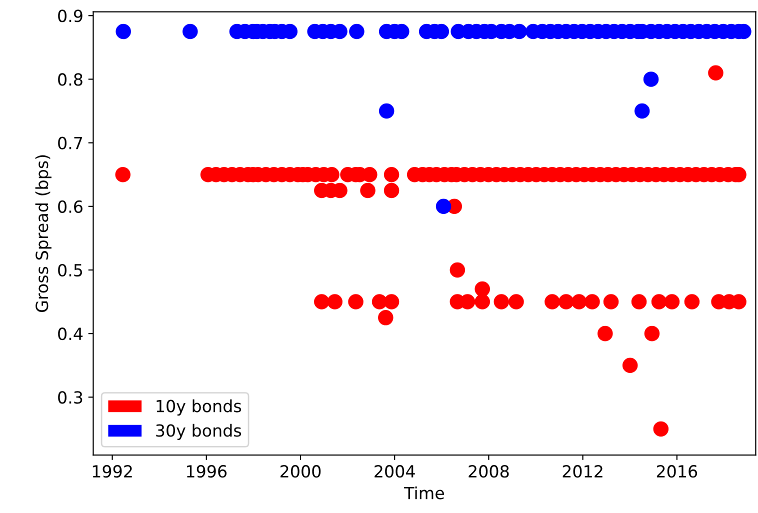  What do you see at coordinates (207, 471) in the screenshot?
I see `x-tick-label: 1996` at bounding box center [207, 471].